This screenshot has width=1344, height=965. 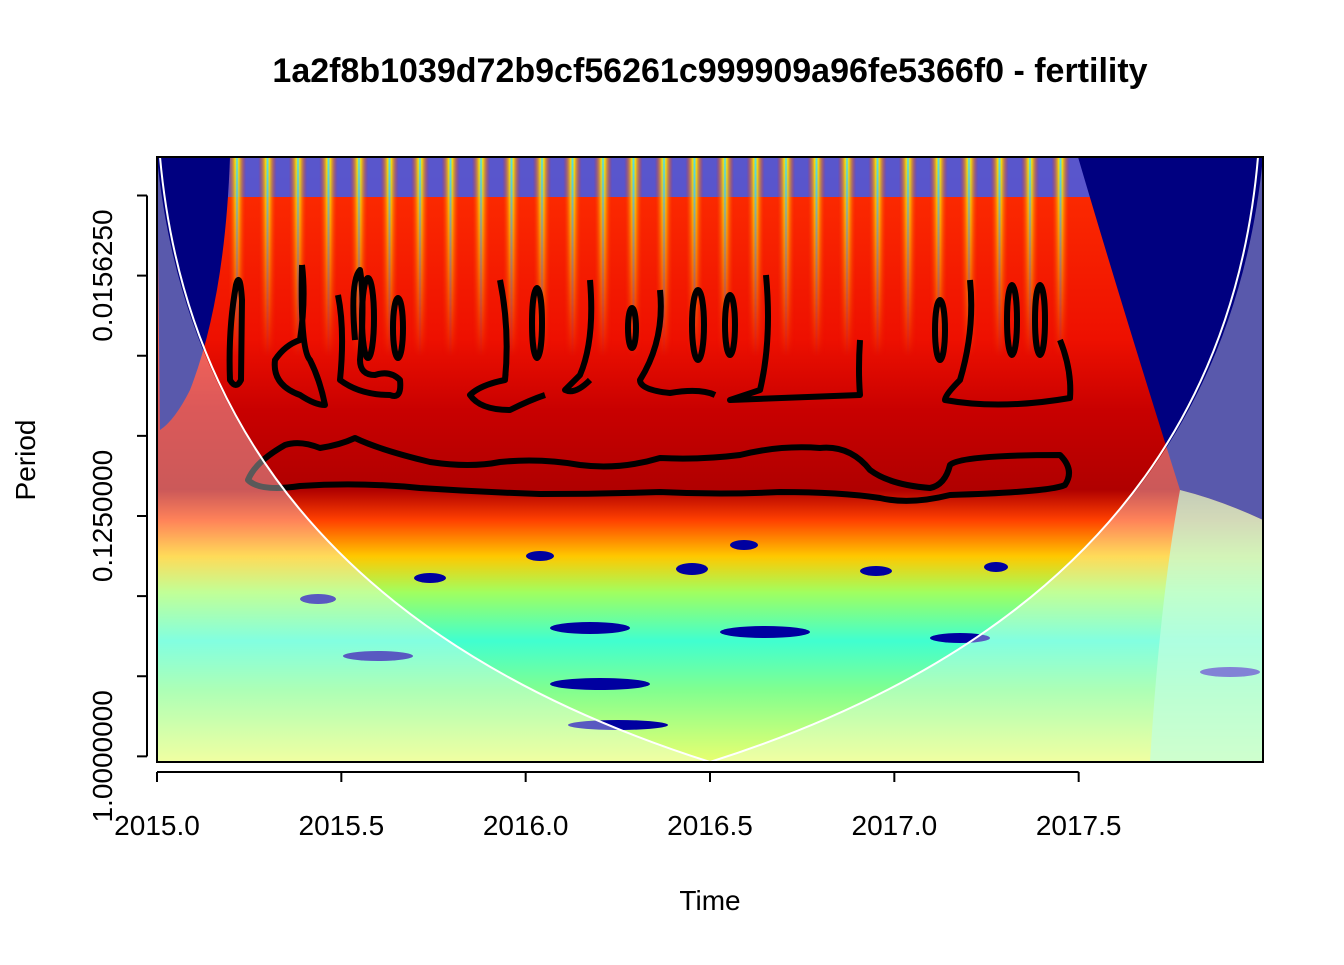 I want to click on y-tick-label: 1.0000000, so click(x=102, y=756).